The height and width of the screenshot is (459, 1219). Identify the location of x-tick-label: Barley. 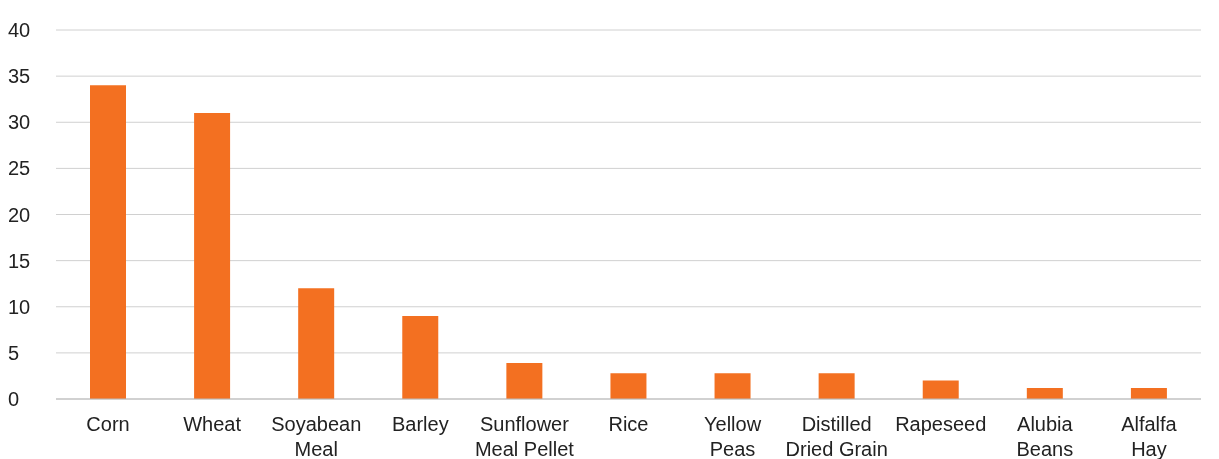
(420, 424).